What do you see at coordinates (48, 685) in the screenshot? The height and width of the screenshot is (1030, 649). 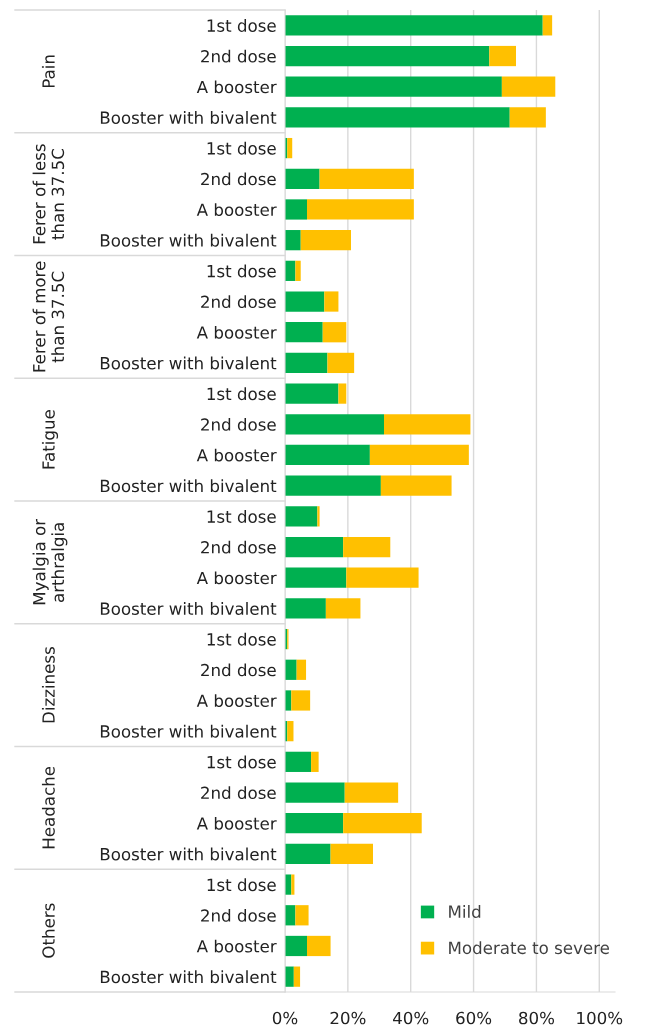 I see `text: Dizziness` at bounding box center [48, 685].